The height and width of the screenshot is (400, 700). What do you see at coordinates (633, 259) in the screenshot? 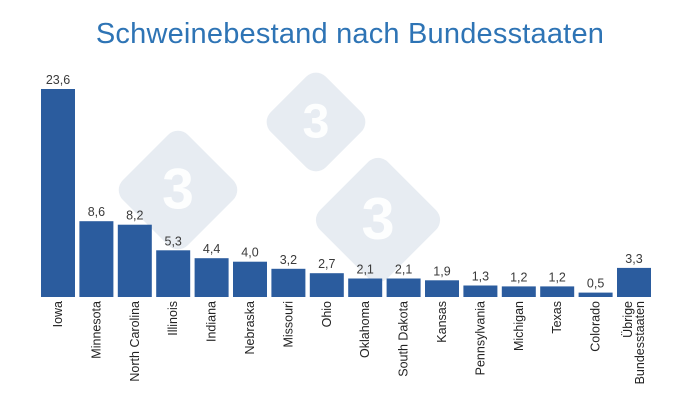
I see `value-label-15: 3,3` at bounding box center [633, 259].